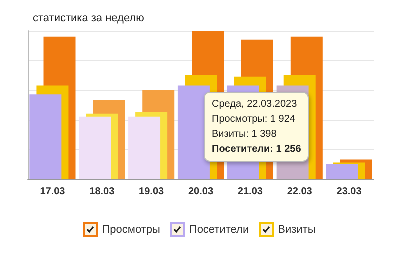 The image size is (399, 270). Describe the element at coordinates (245, 135) in the screenshot. I see `annotation: Визиты: 1 398` at that location.